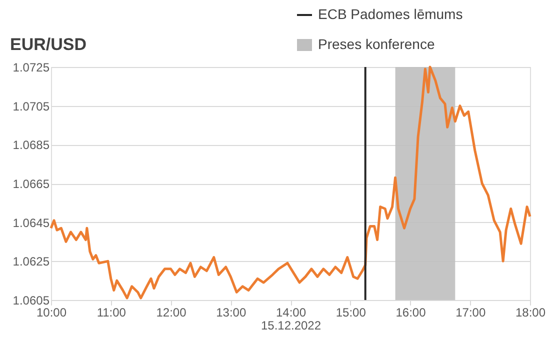 Image resolution: width=554 pixels, height=360 pixels. Describe the element at coordinates (291, 325) in the screenshot. I see `x-axis-title: 15.12.2022` at that location.